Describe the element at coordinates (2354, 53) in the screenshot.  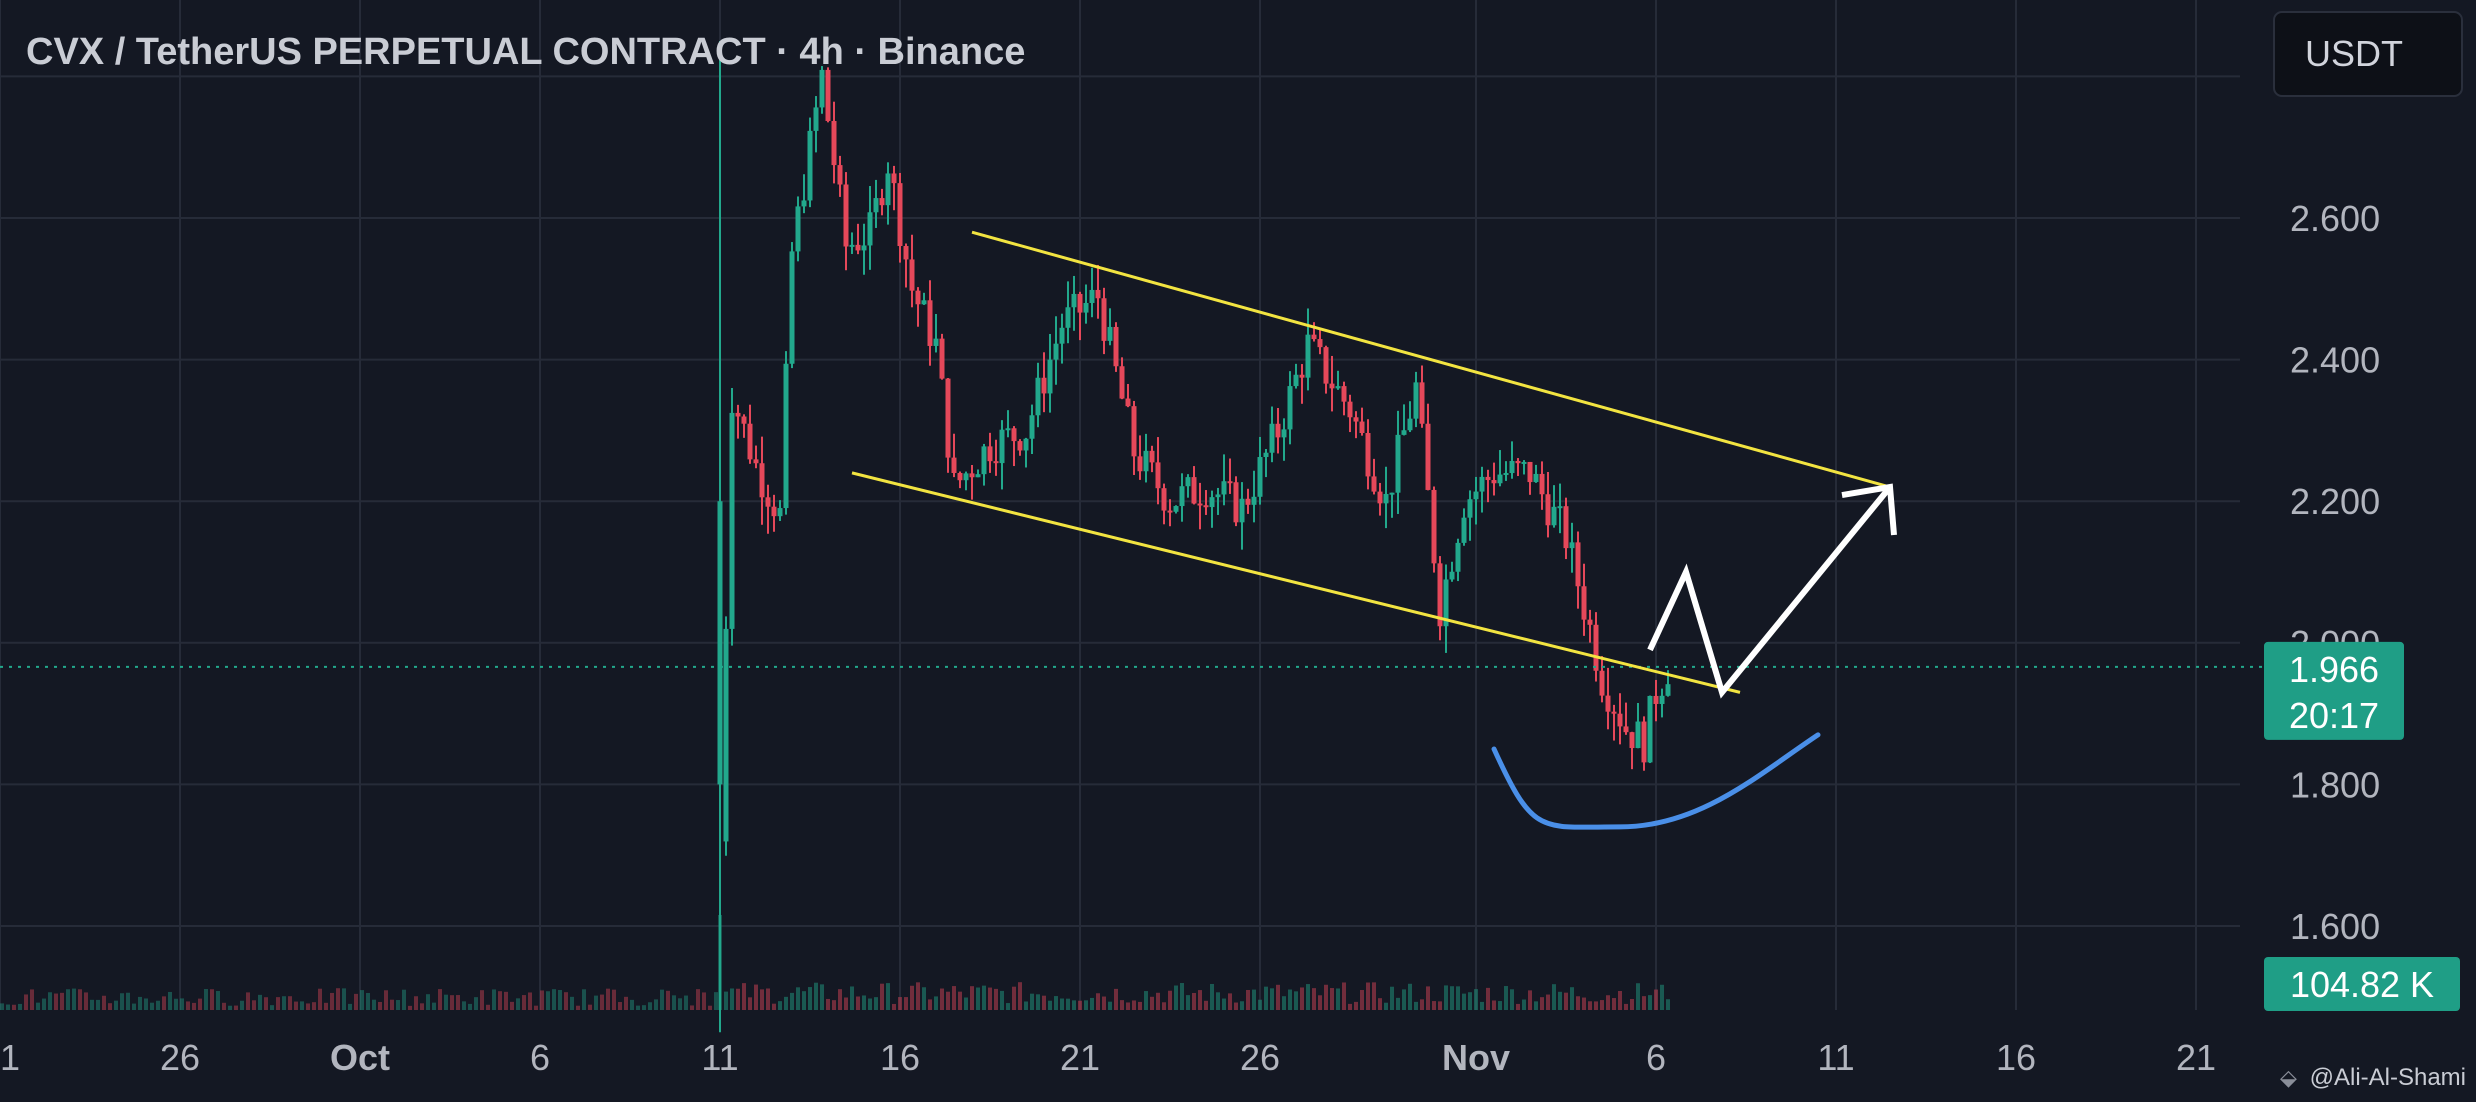
I see `currency-label: USDT` at that location.